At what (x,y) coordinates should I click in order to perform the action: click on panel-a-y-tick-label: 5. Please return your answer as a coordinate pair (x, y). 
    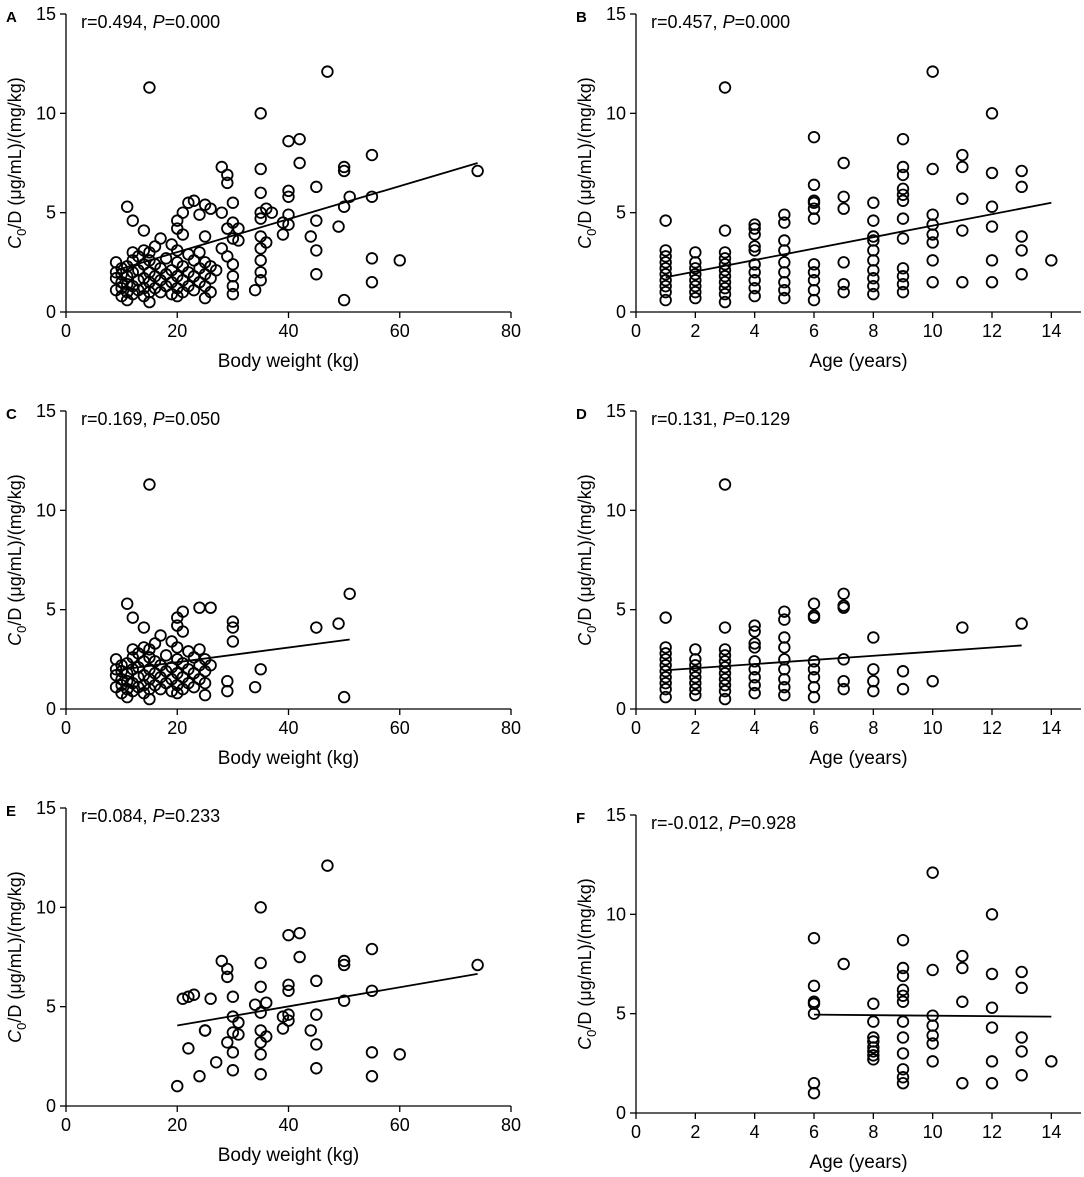
    Looking at the image, I should click on (51, 213).